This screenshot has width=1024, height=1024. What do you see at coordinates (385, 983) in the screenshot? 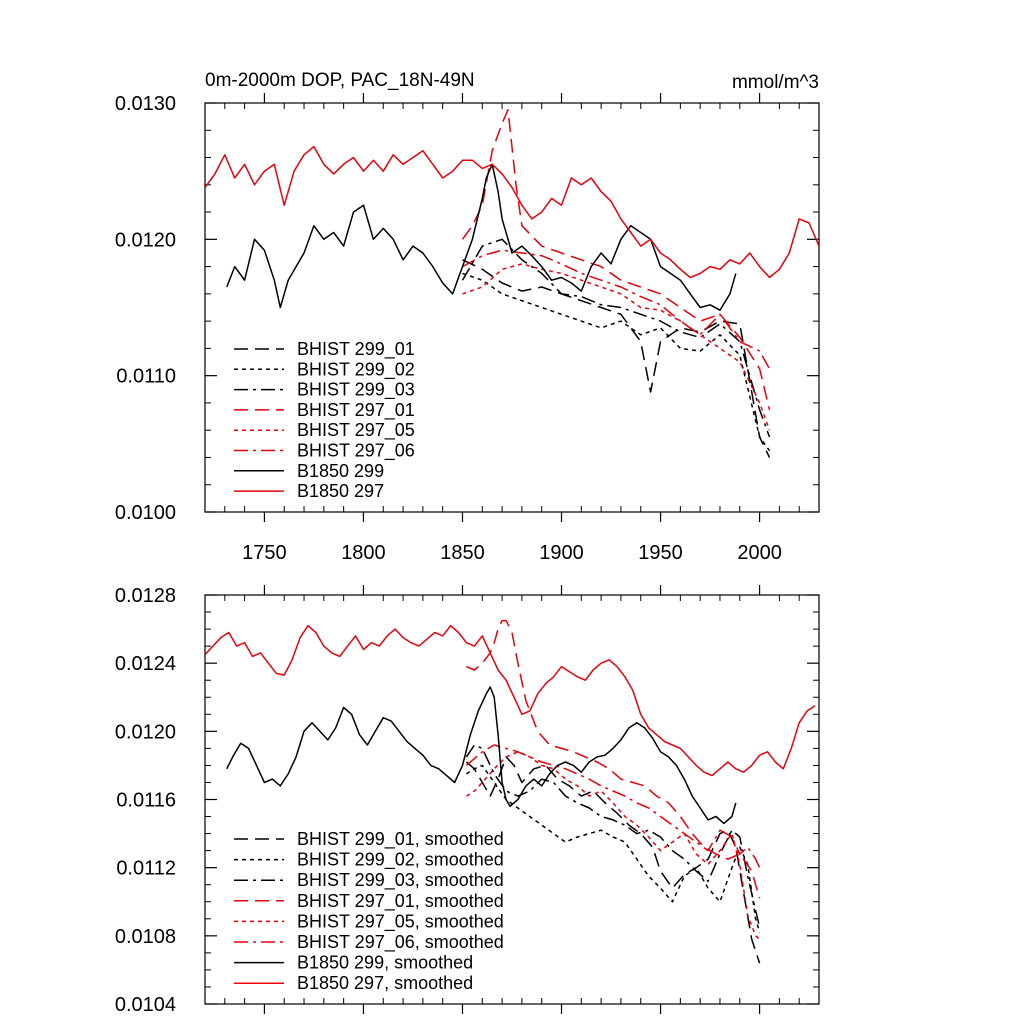
I see `legend-label: B1850 297, smoothed` at bounding box center [385, 983].